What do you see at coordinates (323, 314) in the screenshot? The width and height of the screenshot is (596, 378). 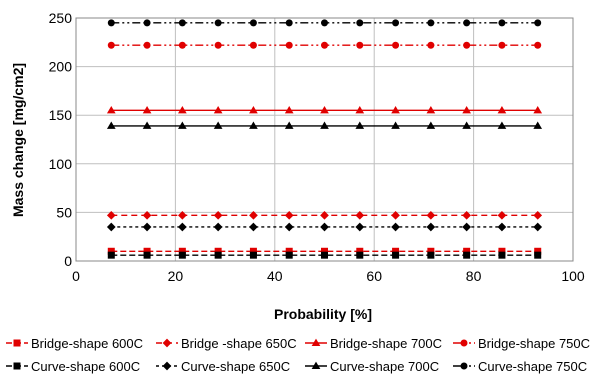 I see `x-axis-title: Probability [%]` at bounding box center [323, 314].